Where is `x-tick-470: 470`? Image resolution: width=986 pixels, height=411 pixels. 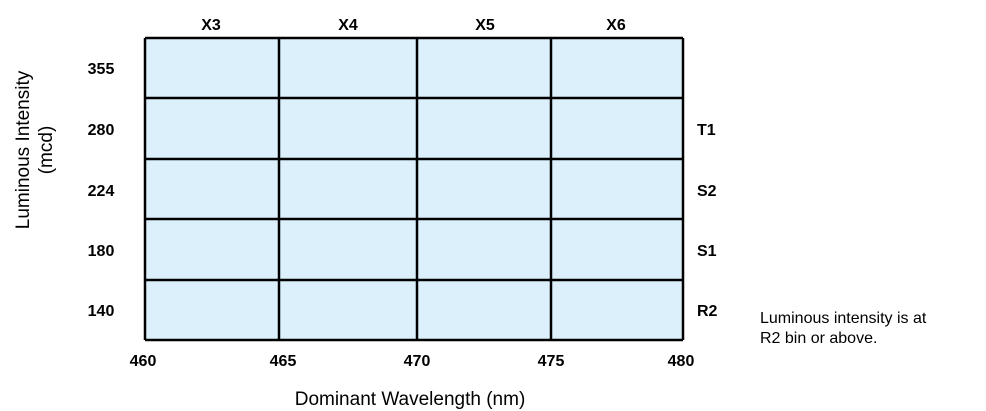
x-tick-470: 470 is located at coordinates (417, 361).